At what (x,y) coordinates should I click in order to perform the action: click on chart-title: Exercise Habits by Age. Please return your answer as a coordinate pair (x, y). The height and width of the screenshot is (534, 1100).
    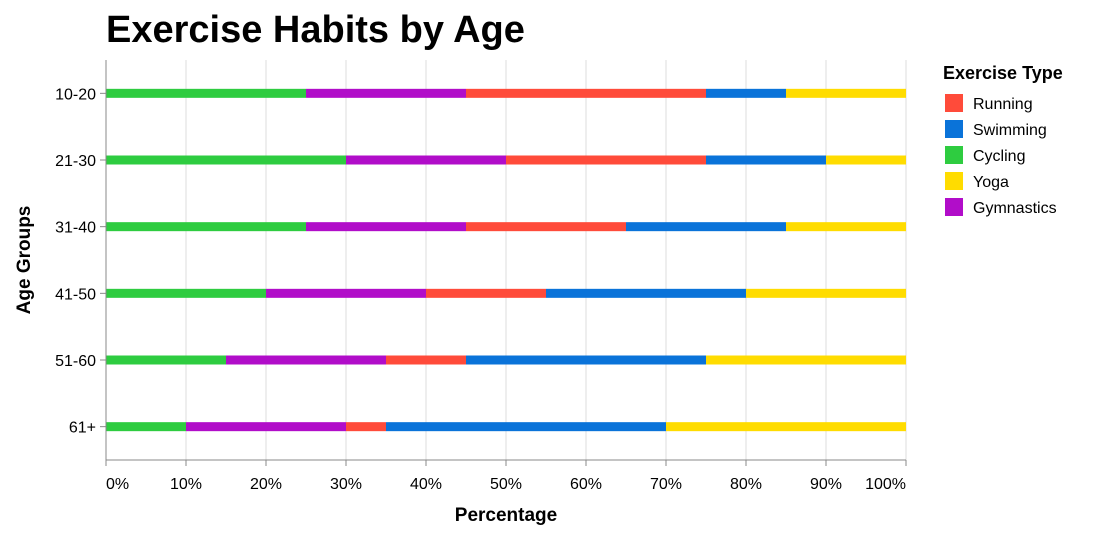
    Looking at the image, I should click on (315, 30).